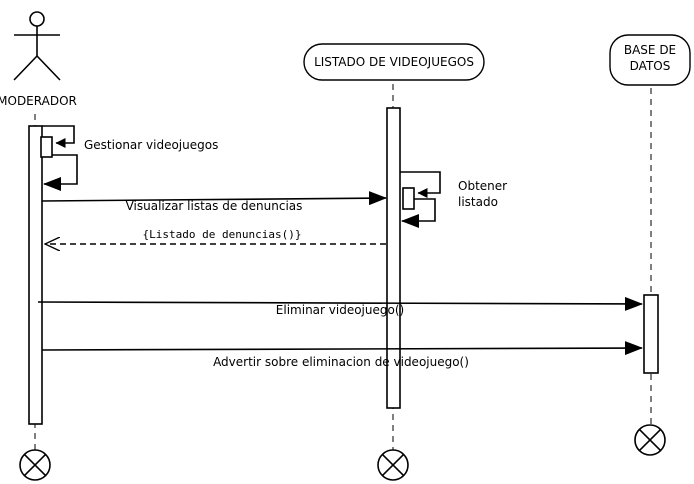  I want to click on participant-listado-videojuegos: LISTADO DE VIDEOJUEGOS, so click(394, 62).